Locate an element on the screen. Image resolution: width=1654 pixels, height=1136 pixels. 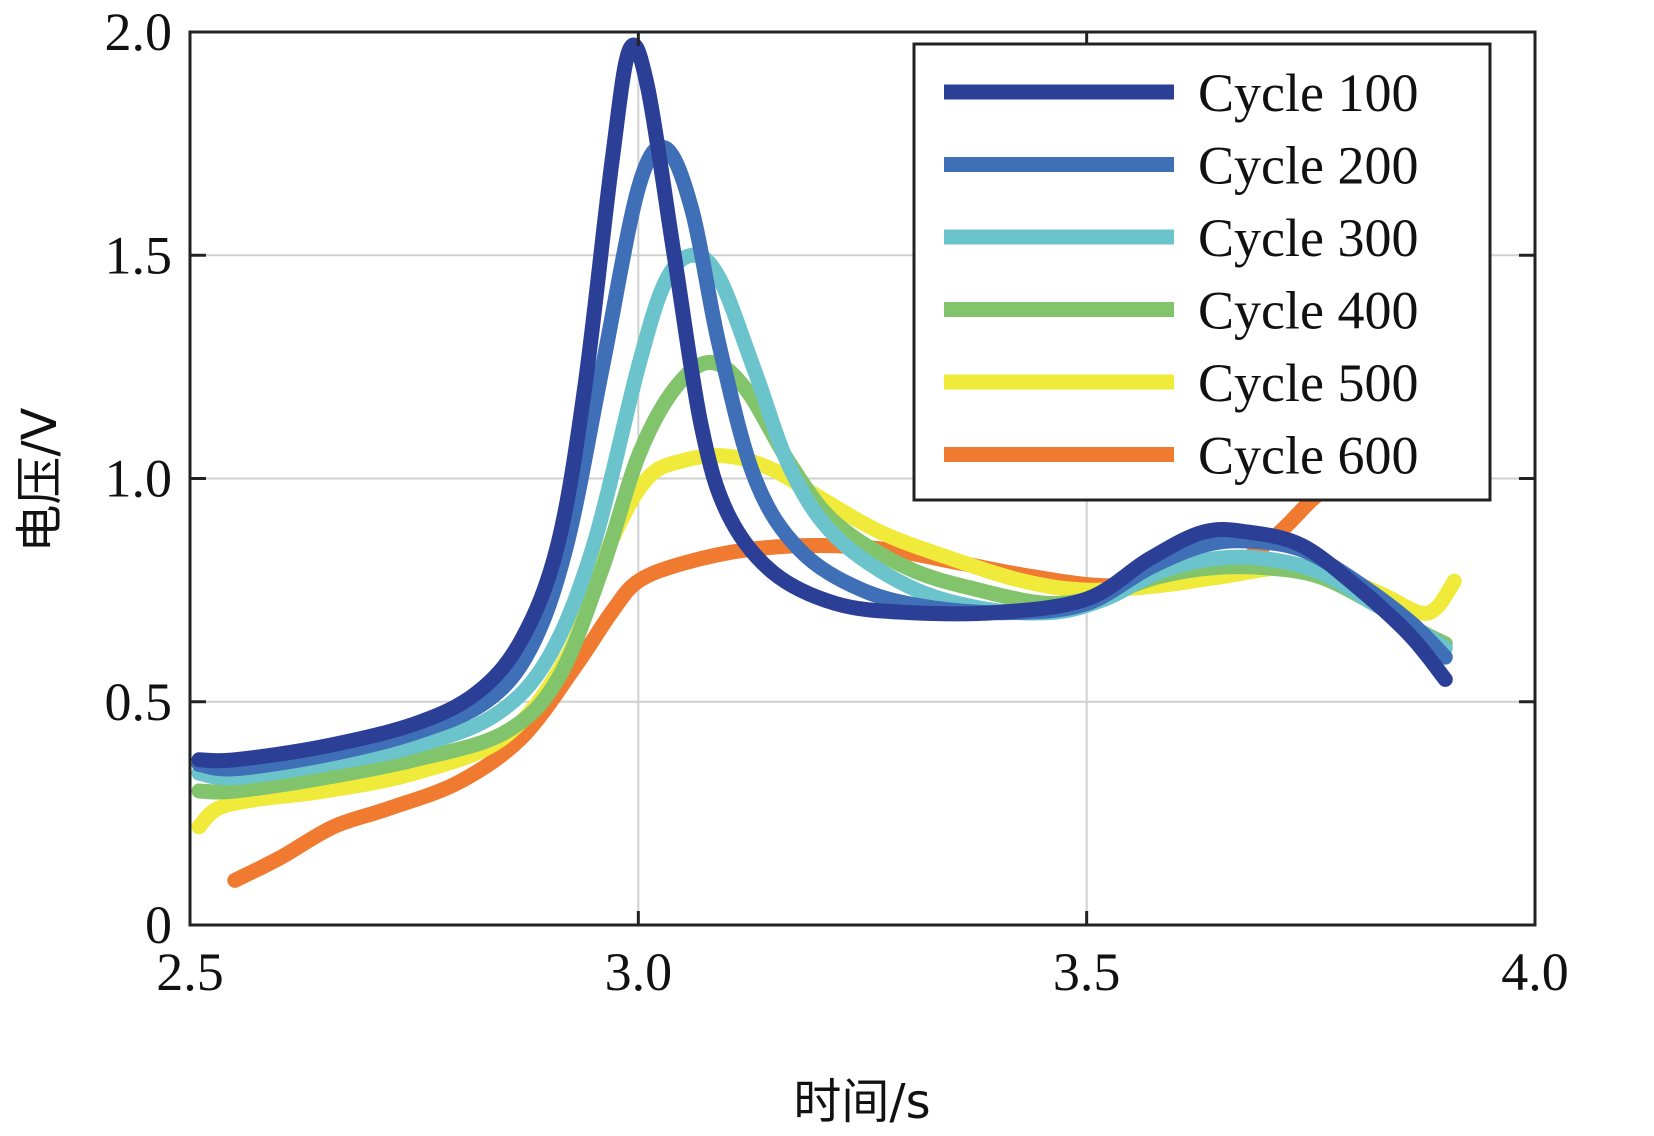
y-tick-labels: 0 0.5 1.0 1.5 2.0 is located at coordinates (139, 478).